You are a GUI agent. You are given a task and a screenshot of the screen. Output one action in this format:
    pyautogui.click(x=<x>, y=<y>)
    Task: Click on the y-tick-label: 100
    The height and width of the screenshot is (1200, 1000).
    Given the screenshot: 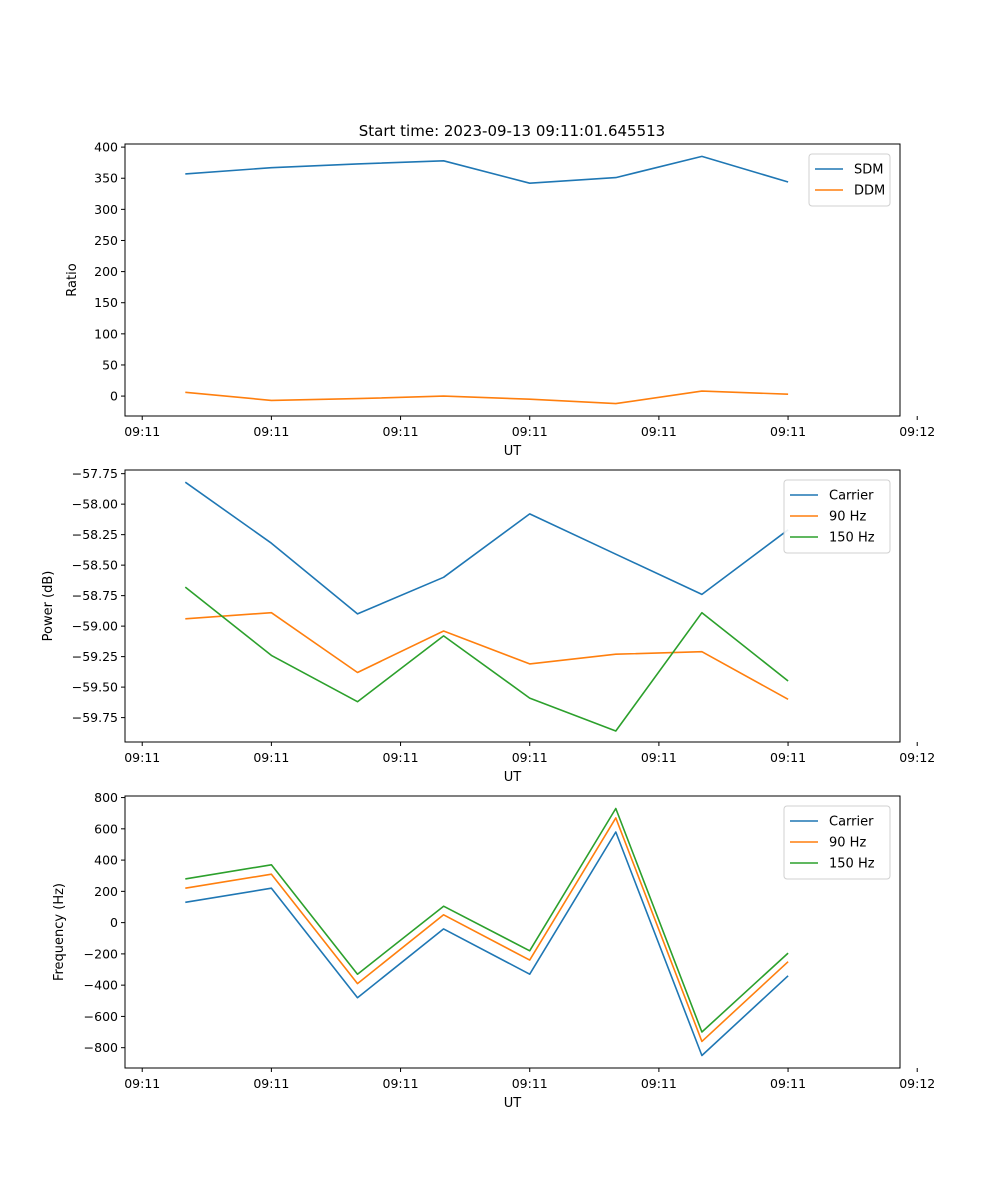 What is the action you would take?
    pyautogui.click(x=106, y=333)
    